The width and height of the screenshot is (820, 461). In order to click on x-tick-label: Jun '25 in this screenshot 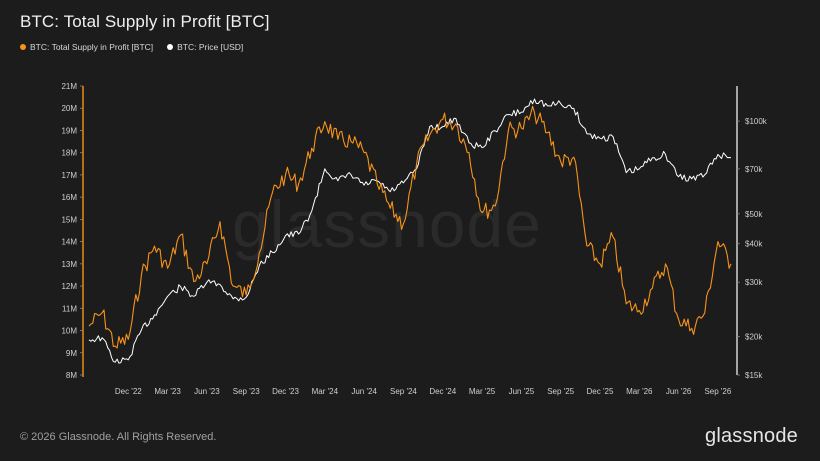, I will do `click(522, 391)`.